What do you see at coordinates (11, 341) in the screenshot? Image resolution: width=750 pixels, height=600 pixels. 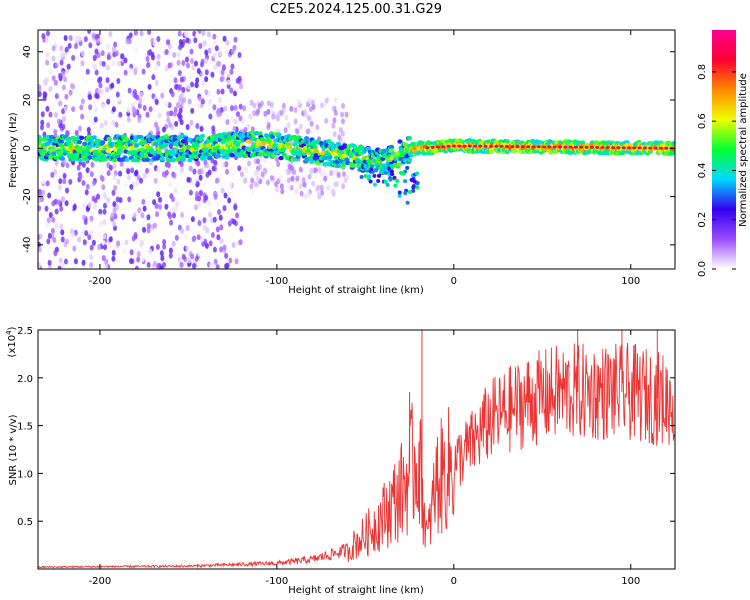 I see `snr-scale-factor: (x104)` at bounding box center [11, 341].